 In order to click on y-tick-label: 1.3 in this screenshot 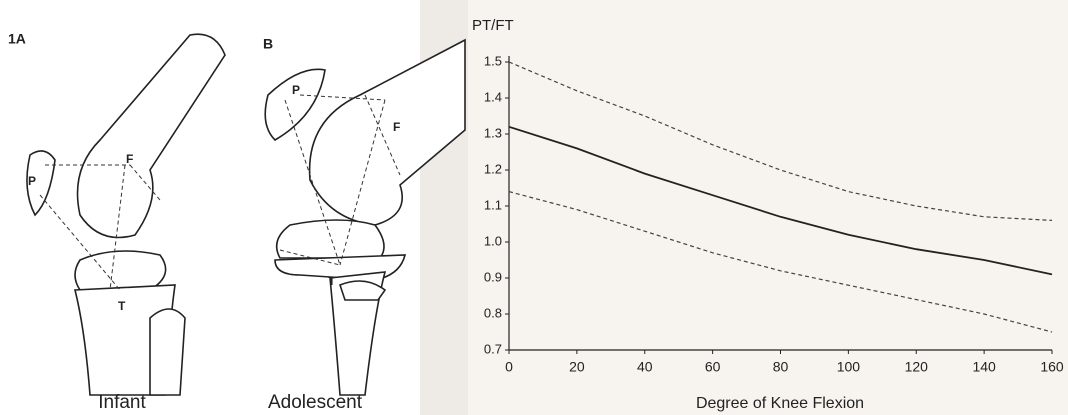, I will do `click(493, 132)`.